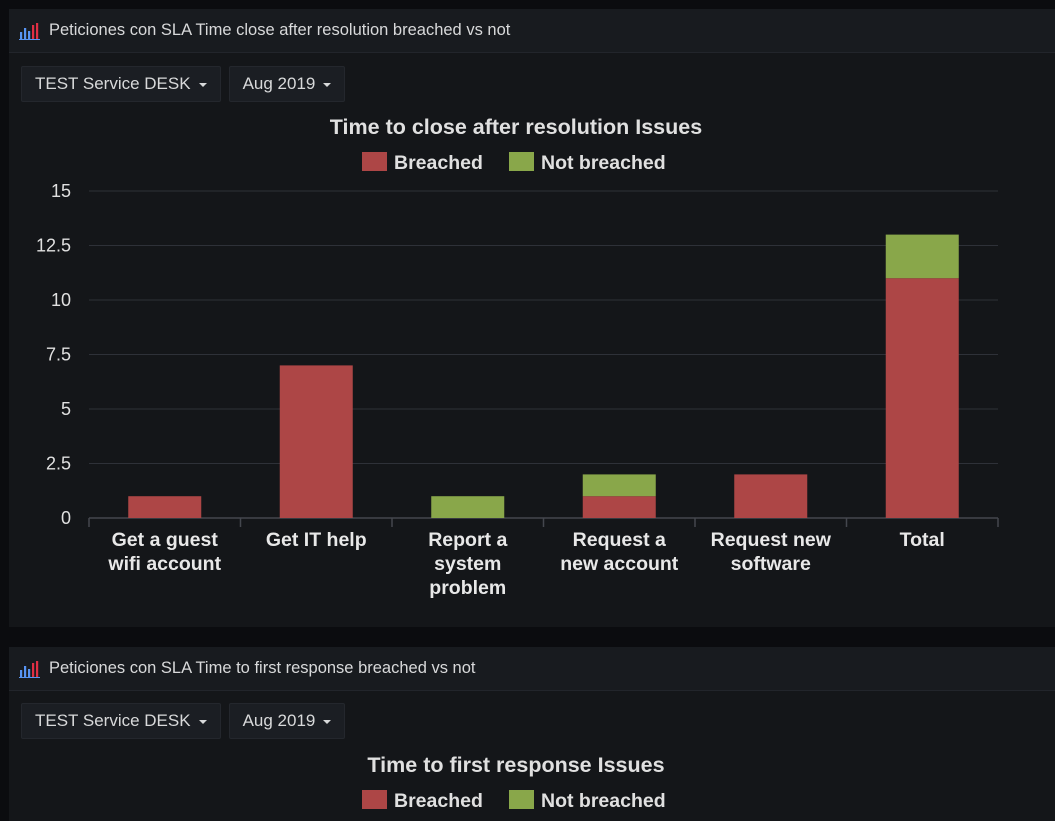  Describe the element at coordinates (619, 540) in the screenshot. I see `x-category-label: Request a` at that location.